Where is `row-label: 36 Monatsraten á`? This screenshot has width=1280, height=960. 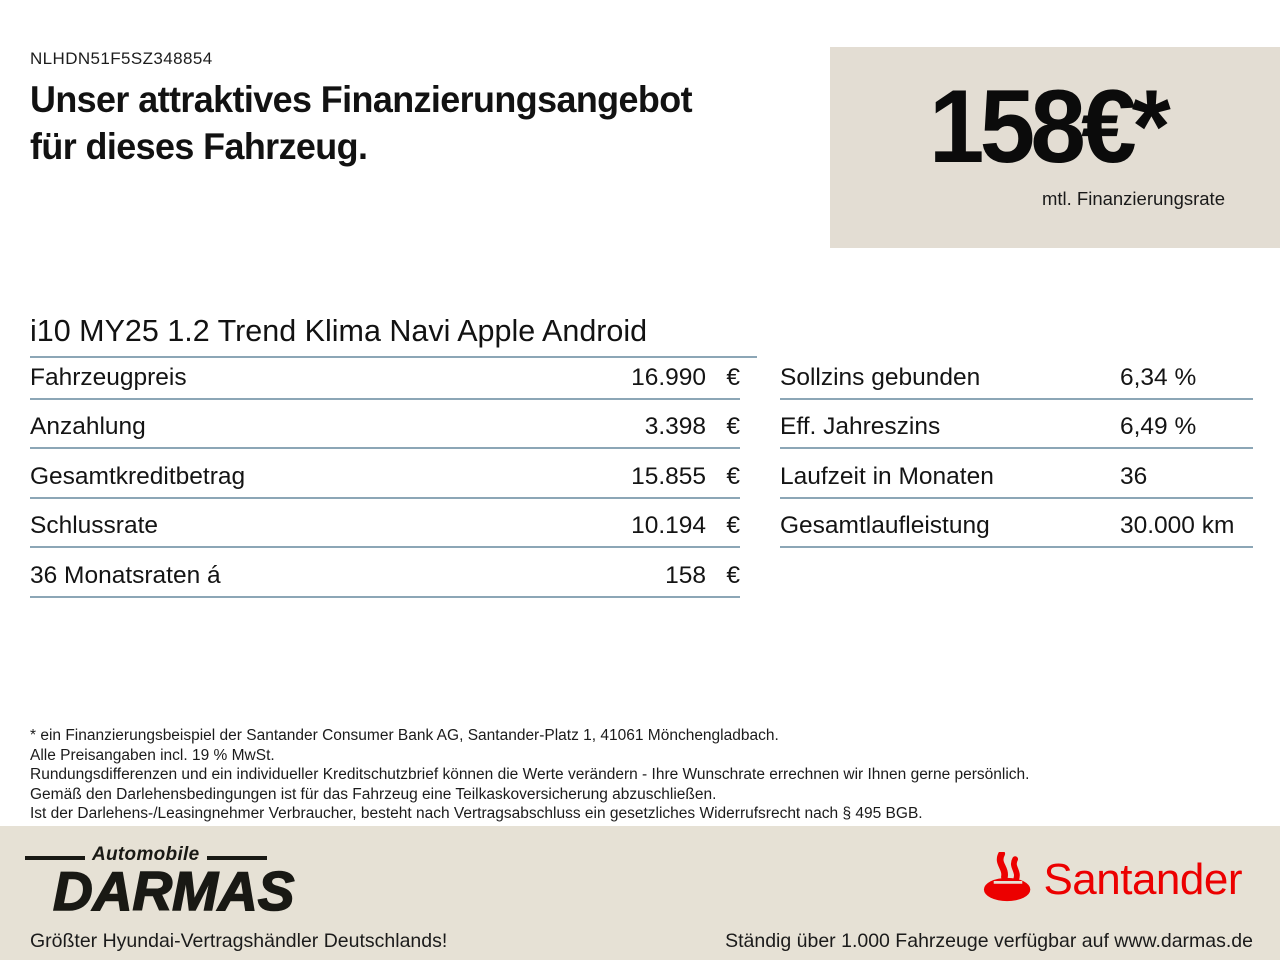 row-label: 36 Monatsraten á is located at coordinates (125, 575).